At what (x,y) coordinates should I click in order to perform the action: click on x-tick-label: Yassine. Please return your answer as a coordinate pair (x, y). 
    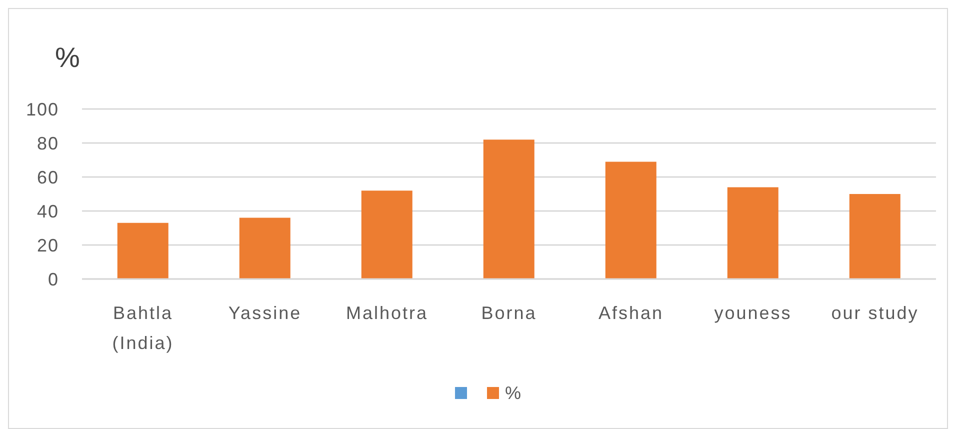
    Looking at the image, I should click on (265, 313).